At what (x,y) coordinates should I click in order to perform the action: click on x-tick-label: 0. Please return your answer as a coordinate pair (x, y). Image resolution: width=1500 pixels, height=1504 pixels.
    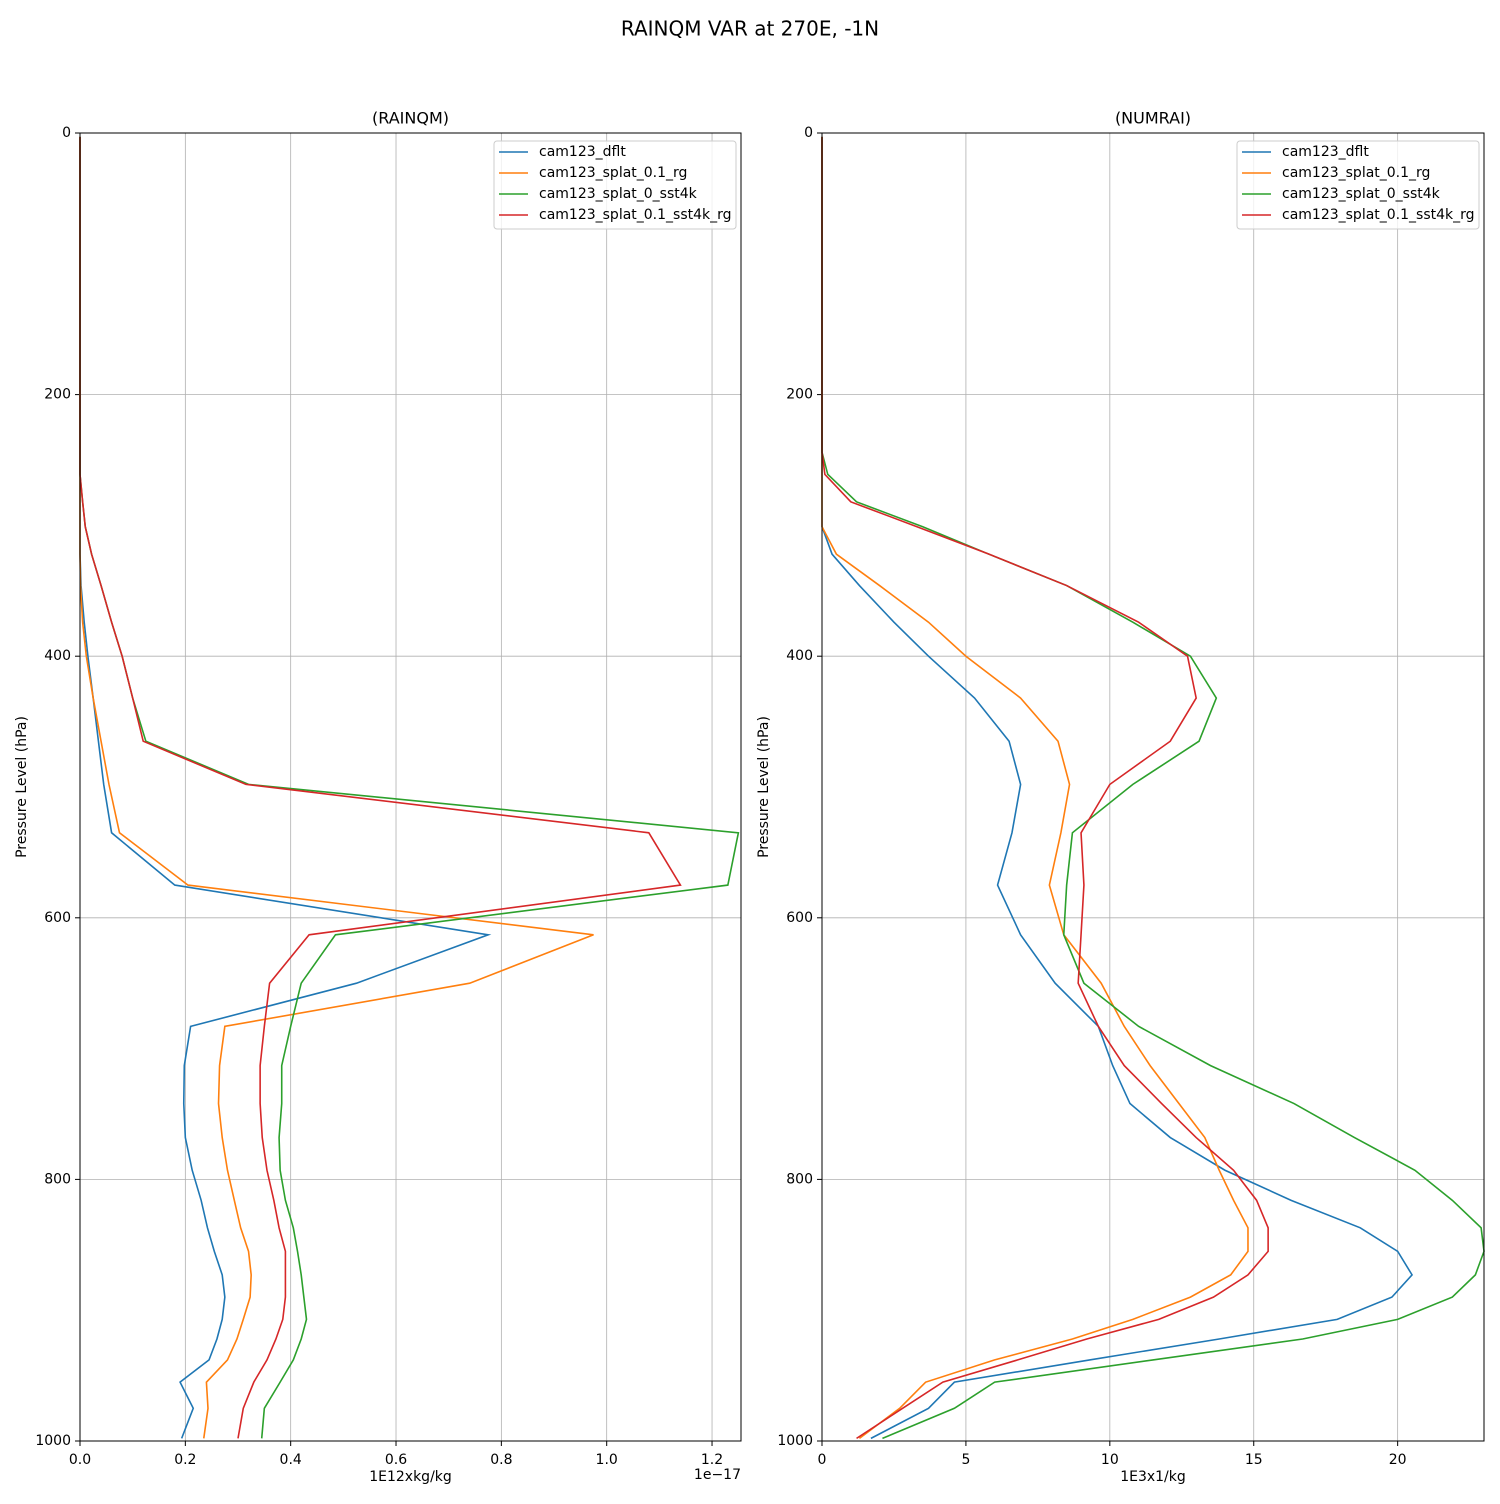
    Looking at the image, I should click on (822, 1460).